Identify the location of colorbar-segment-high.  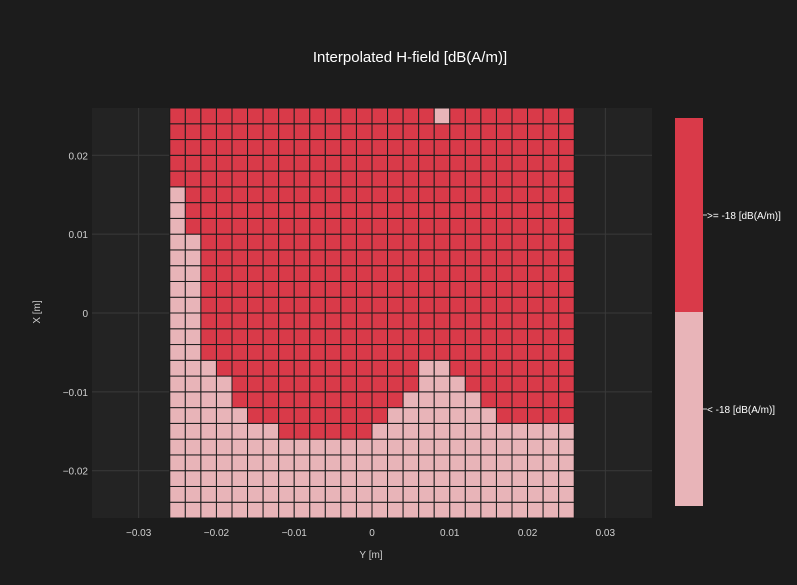
(689, 215).